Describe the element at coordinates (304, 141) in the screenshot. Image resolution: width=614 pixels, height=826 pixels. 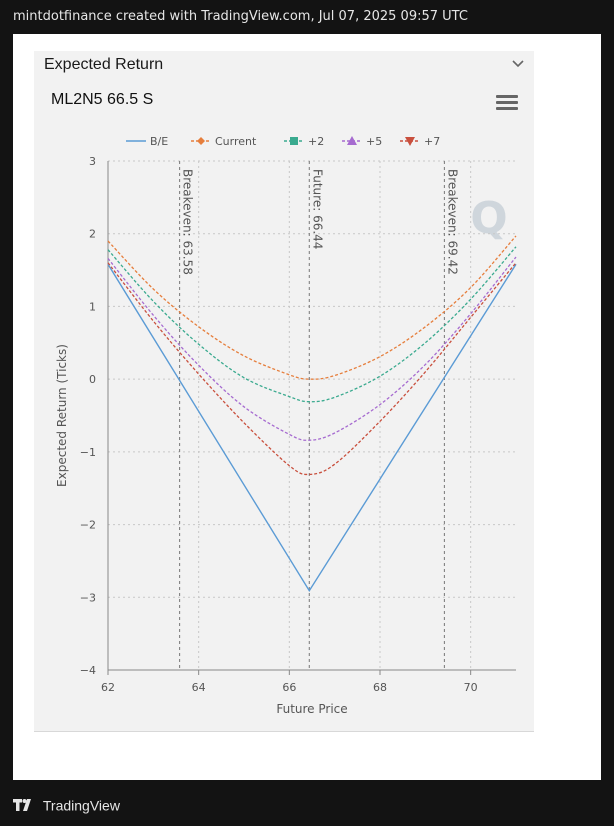
I see `legend-item-+2: +2` at that location.